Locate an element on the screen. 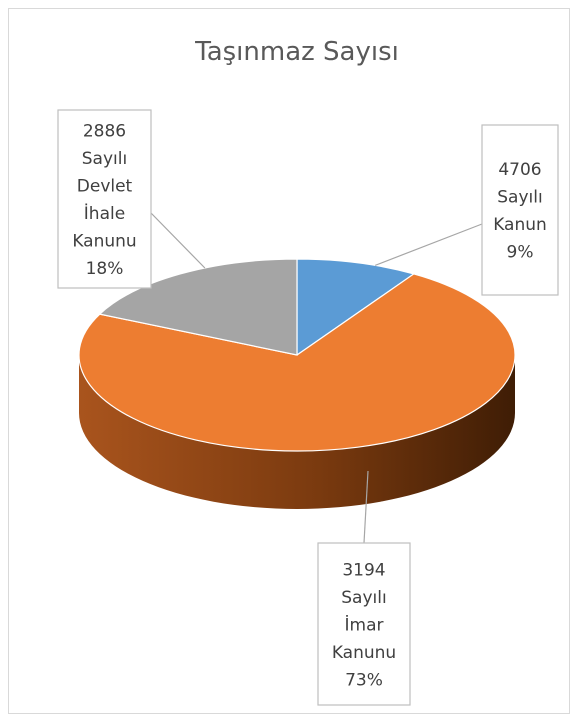  slice-label-line-1-0: 3194 is located at coordinates (363, 570).